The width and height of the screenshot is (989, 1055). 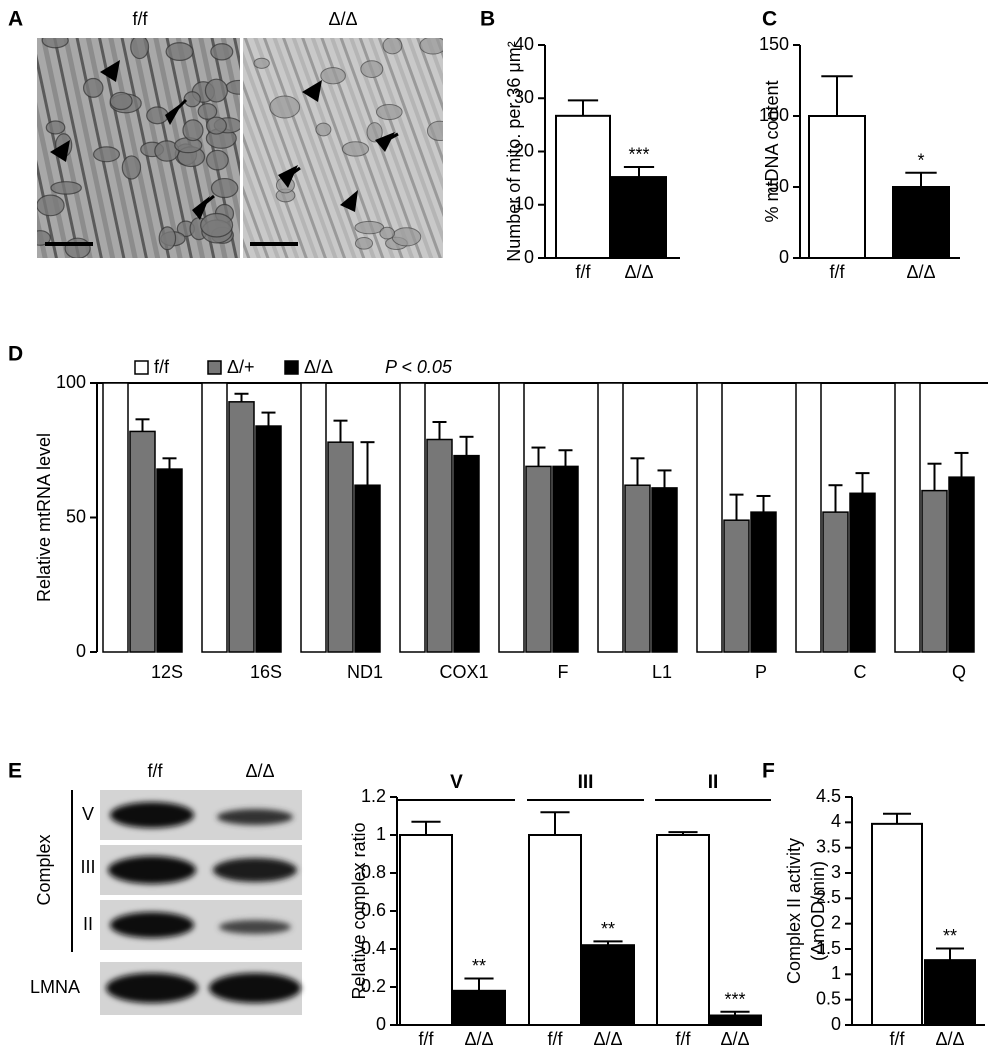 I want to click on y-tick-label: 150, so click(x=774, y=44).